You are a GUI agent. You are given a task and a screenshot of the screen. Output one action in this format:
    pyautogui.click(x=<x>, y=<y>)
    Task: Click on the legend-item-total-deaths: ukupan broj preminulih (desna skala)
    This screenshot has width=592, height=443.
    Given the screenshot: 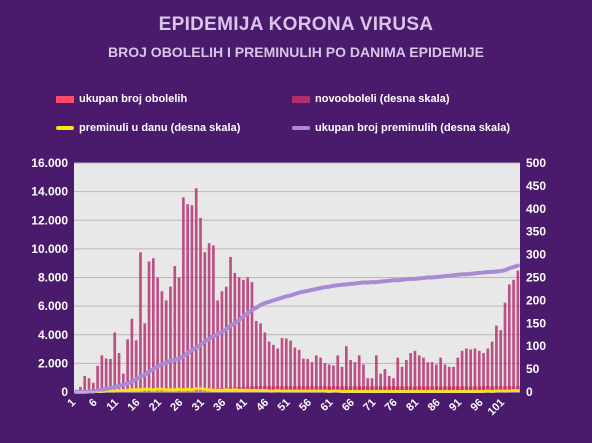 What is the action you would take?
    pyautogui.click(x=401, y=128)
    